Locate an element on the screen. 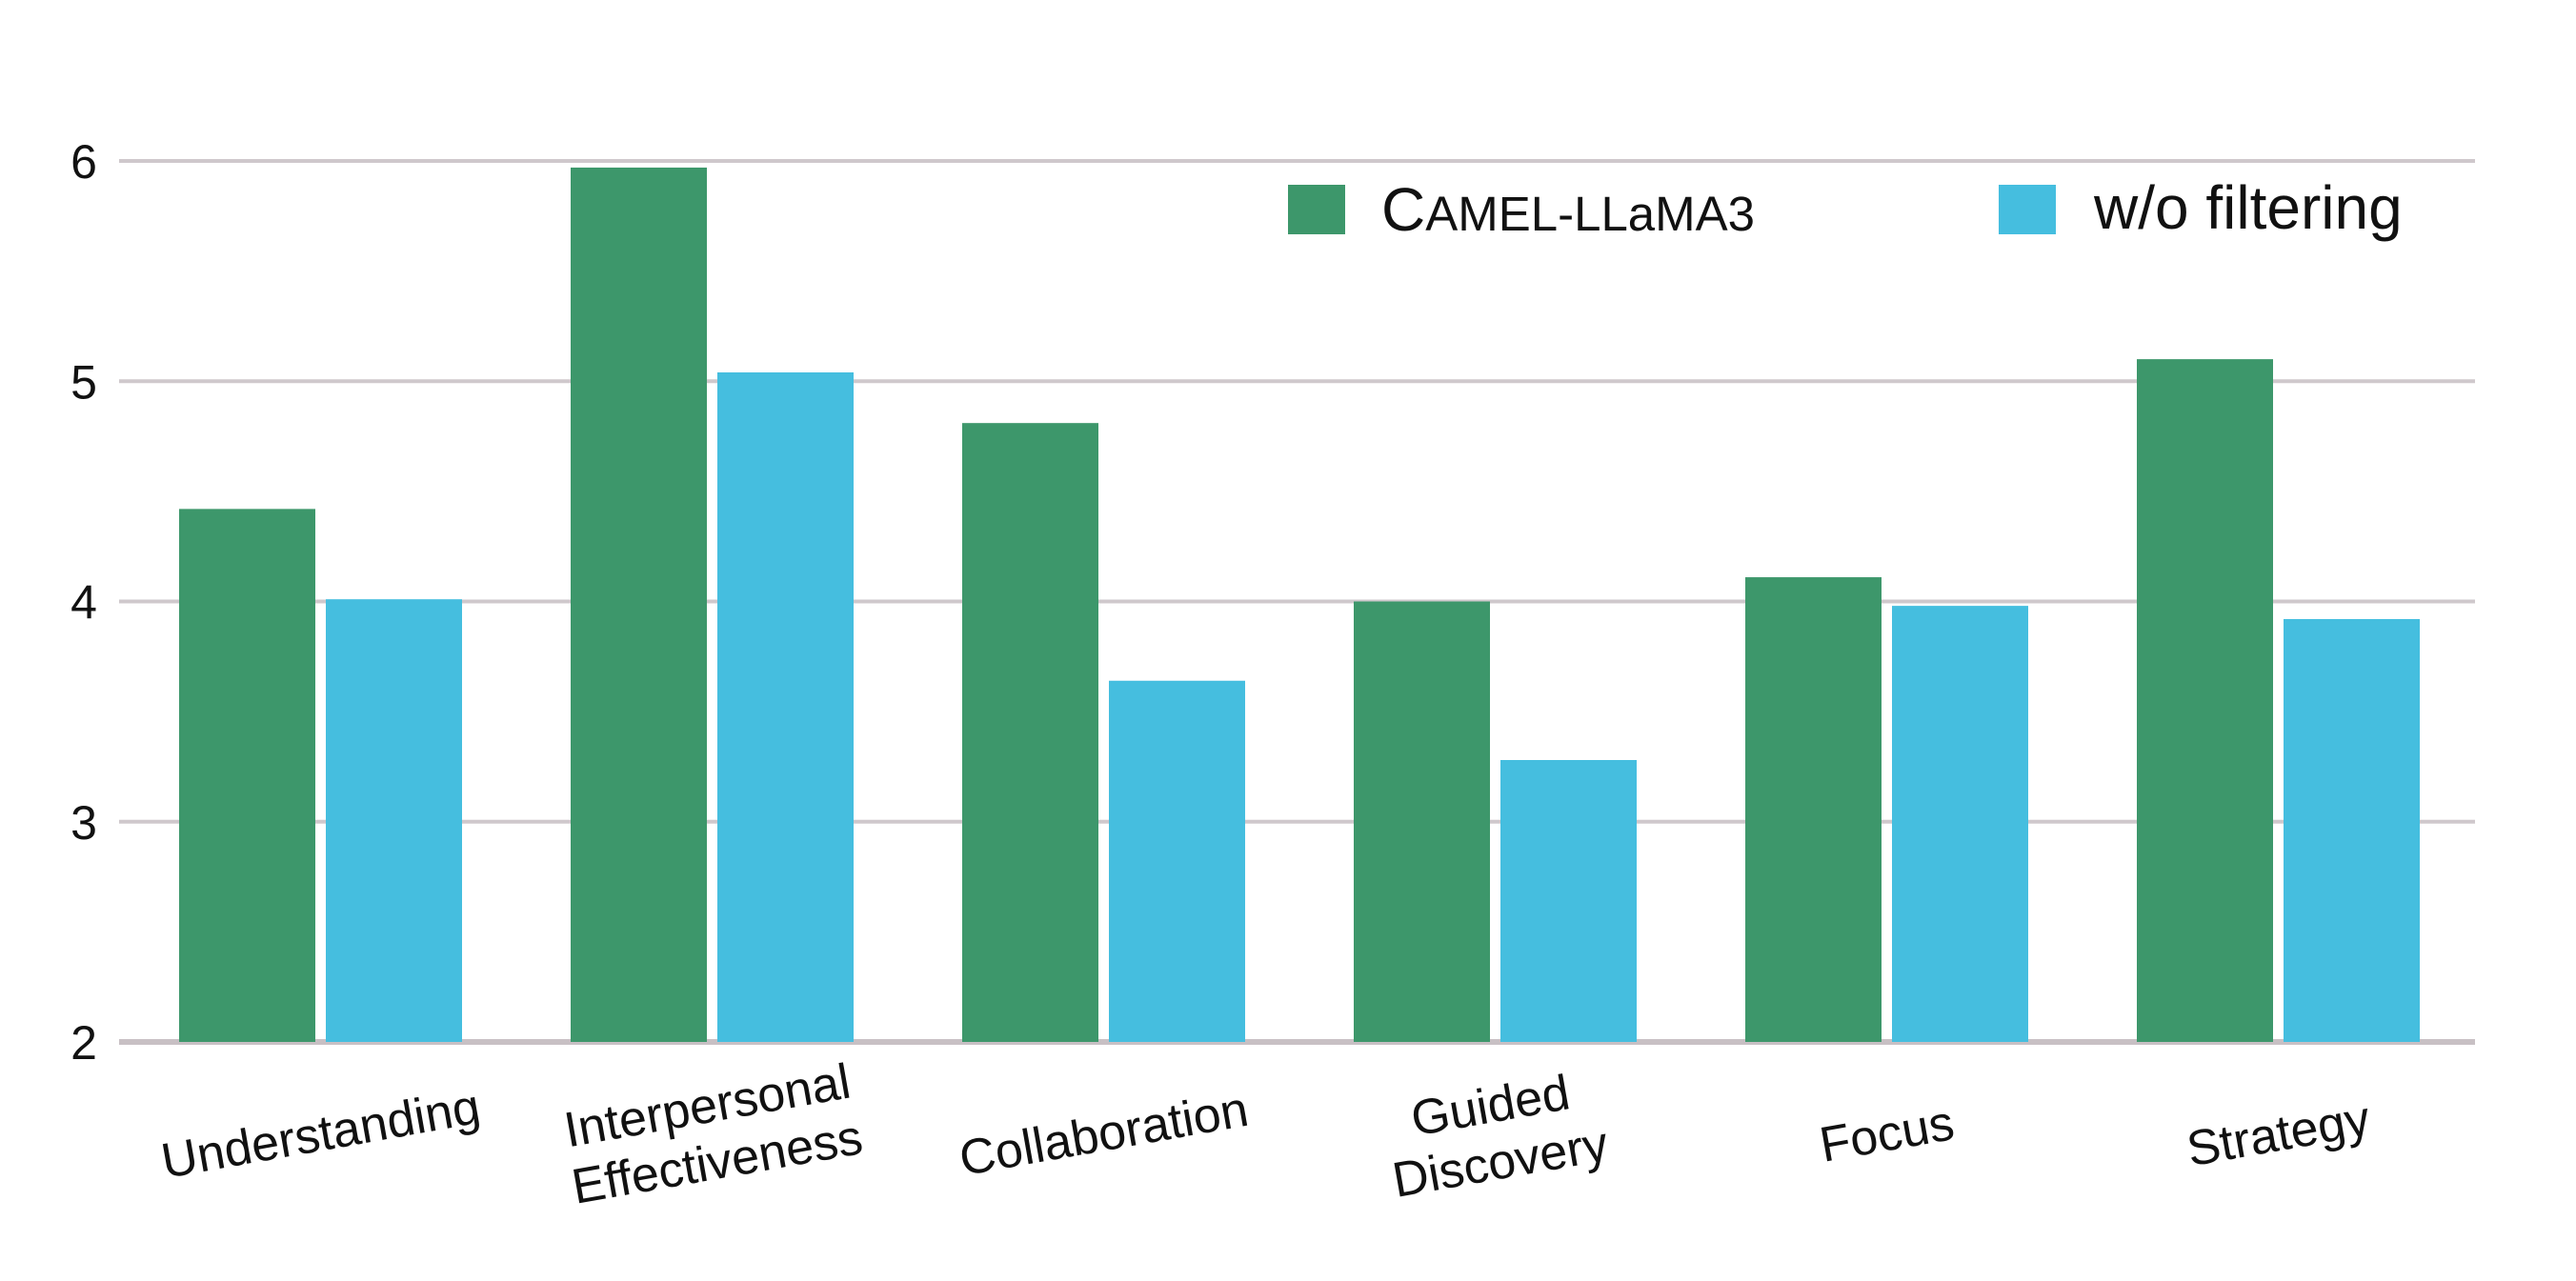 Image resolution: width=2576 pixels, height=1281 pixels. x-tick-label: GuidedDiscovery is located at coordinates (1496, 1135).